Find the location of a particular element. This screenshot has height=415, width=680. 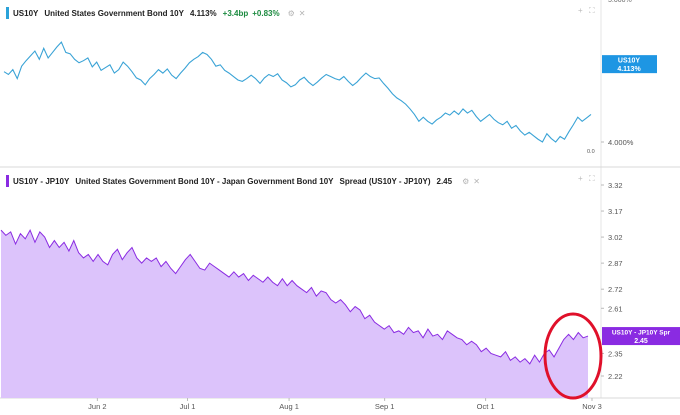

y-tick-label: 2.35 is located at coordinates (615, 353).